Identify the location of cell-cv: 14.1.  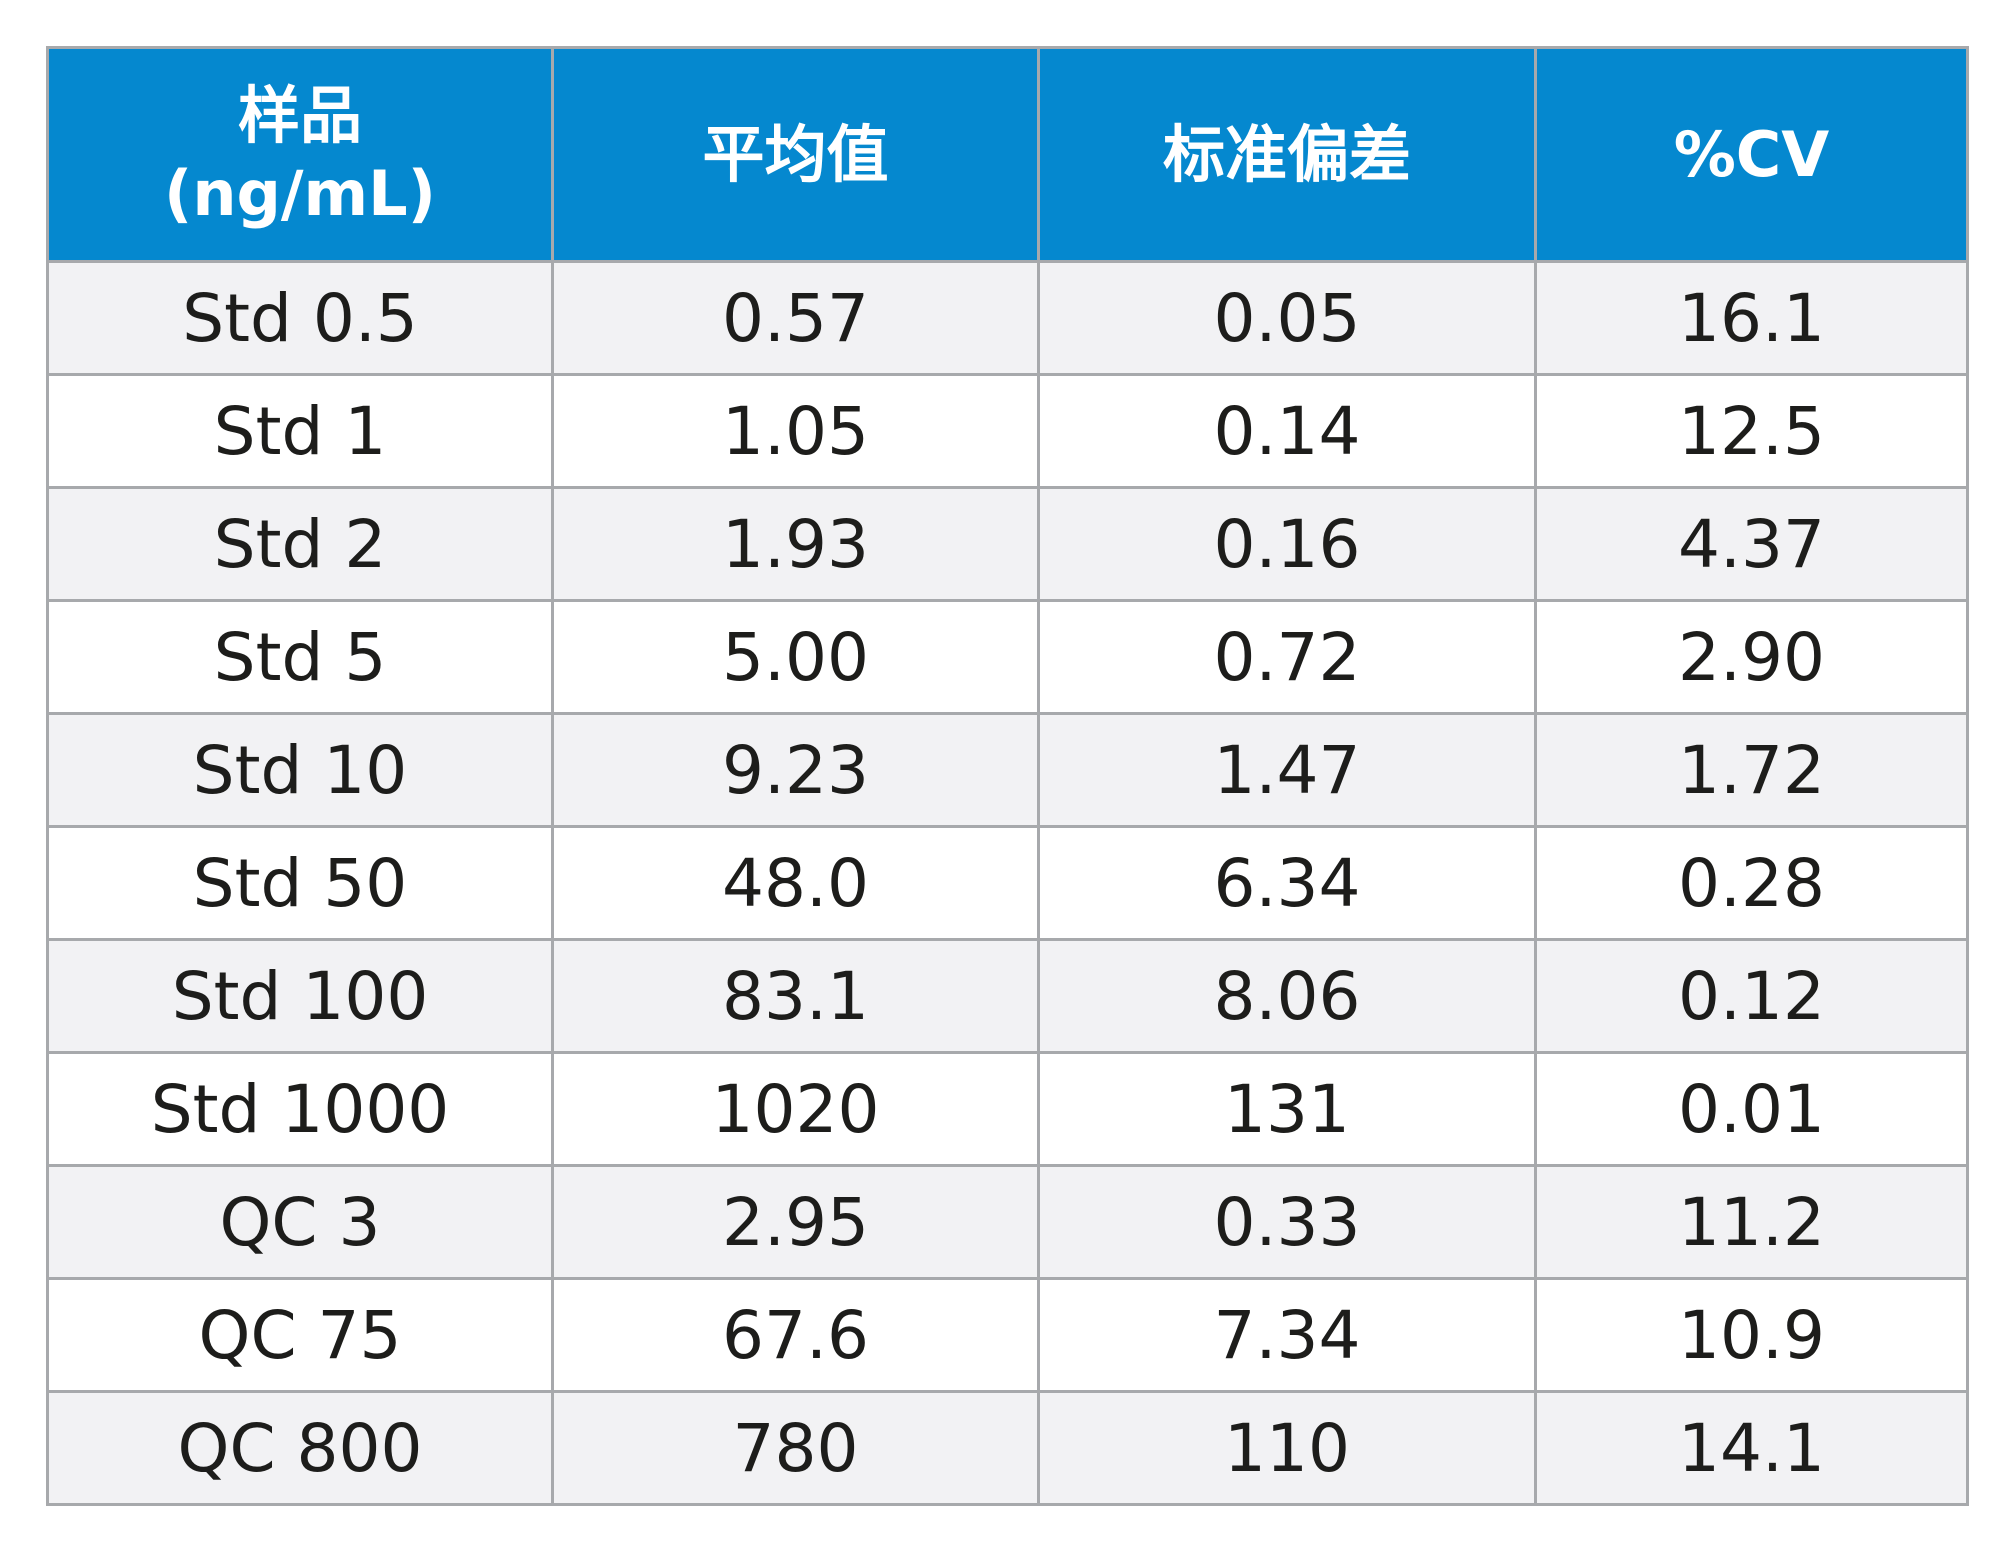
(1751, 1448).